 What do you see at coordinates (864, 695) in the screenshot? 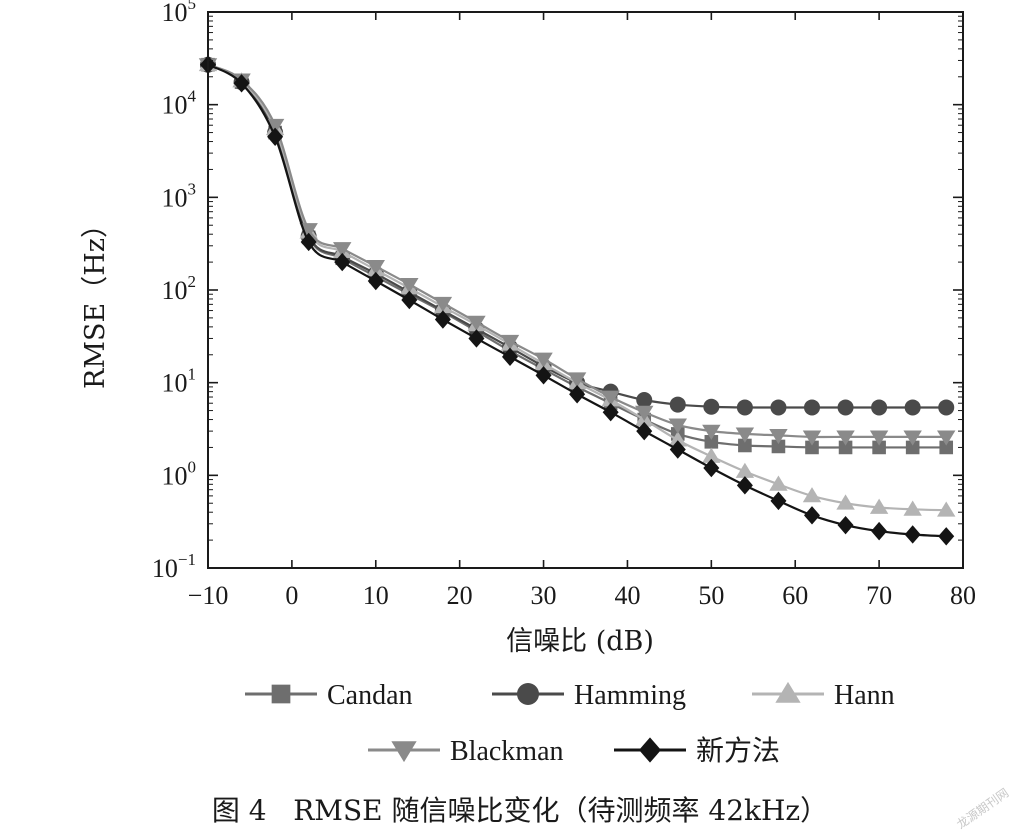
I see `legend-label: Hann` at bounding box center [864, 695].